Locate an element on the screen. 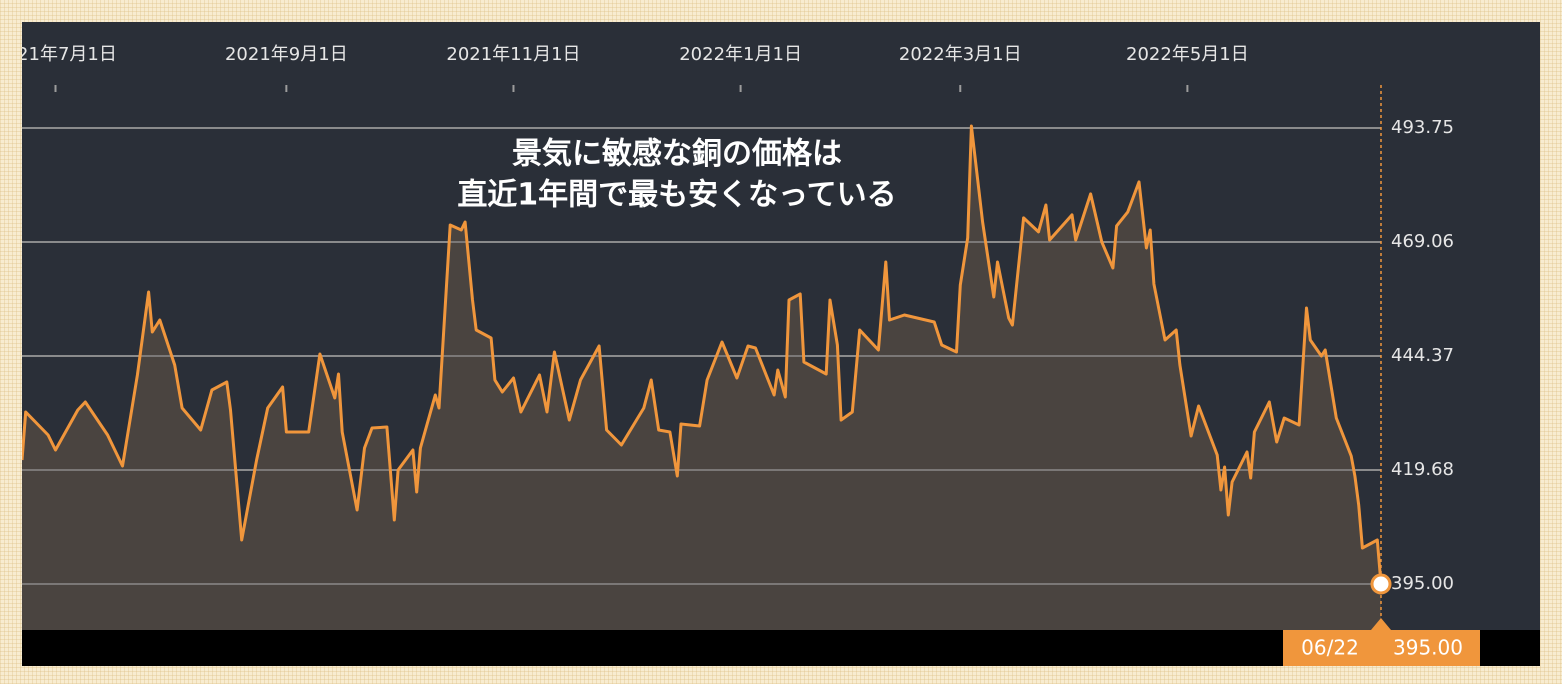 The height and width of the screenshot is (684, 1562). last-point is located at coordinates (1381, 584).